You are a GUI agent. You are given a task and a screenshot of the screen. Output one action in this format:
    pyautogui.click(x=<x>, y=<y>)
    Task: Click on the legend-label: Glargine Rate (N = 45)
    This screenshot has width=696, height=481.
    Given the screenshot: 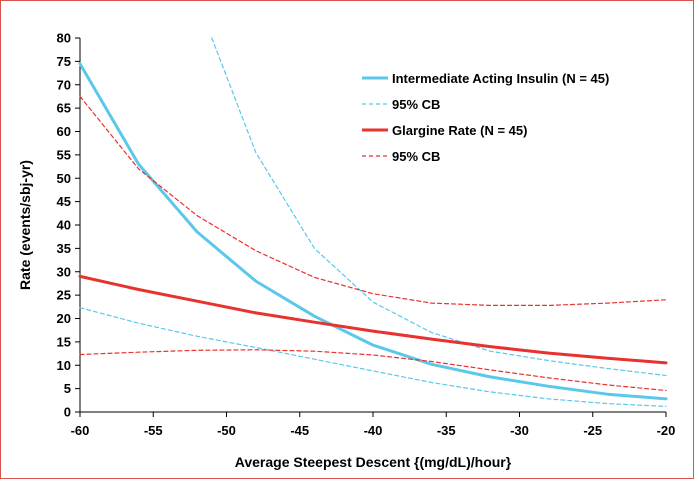 What is the action you would take?
    pyautogui.click(x=459, y=130)
    